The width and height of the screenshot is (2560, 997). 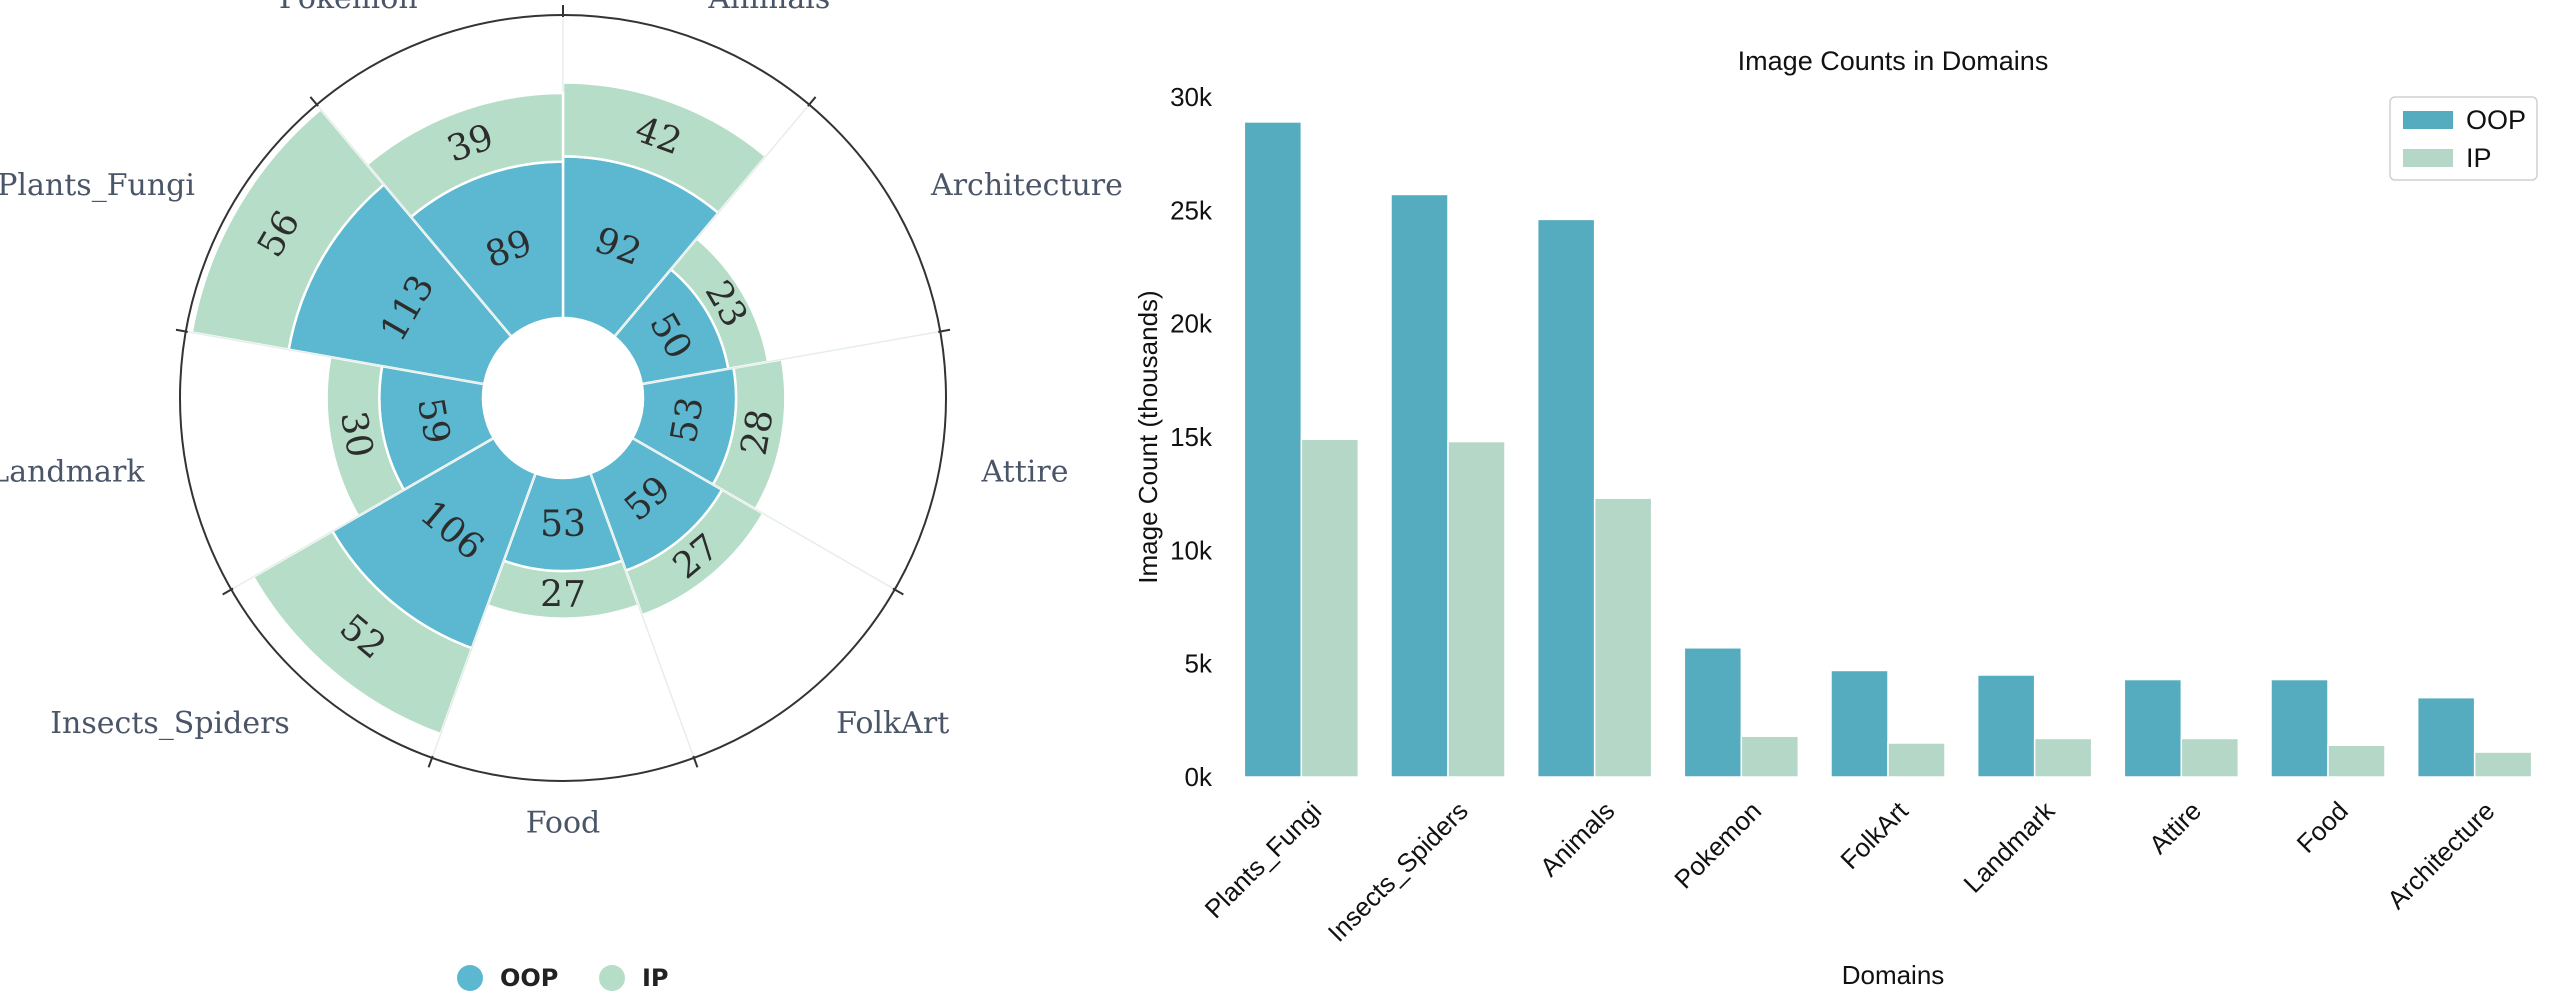 I want to click on y-tick-label-3: 15k, so click(x=1191, y=437).